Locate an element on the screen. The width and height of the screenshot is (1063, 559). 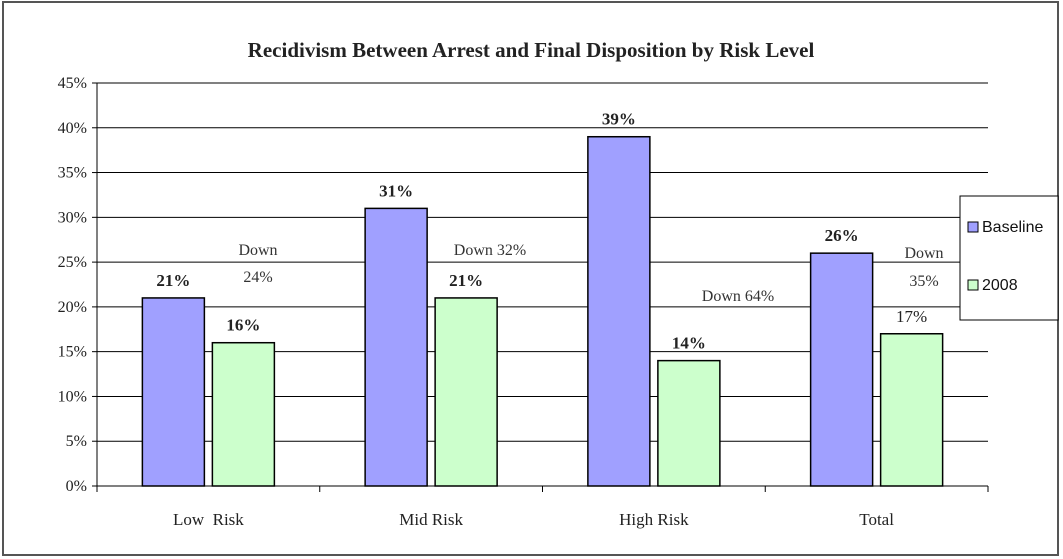
data-label: 16% is located at coordinates (243, 325).